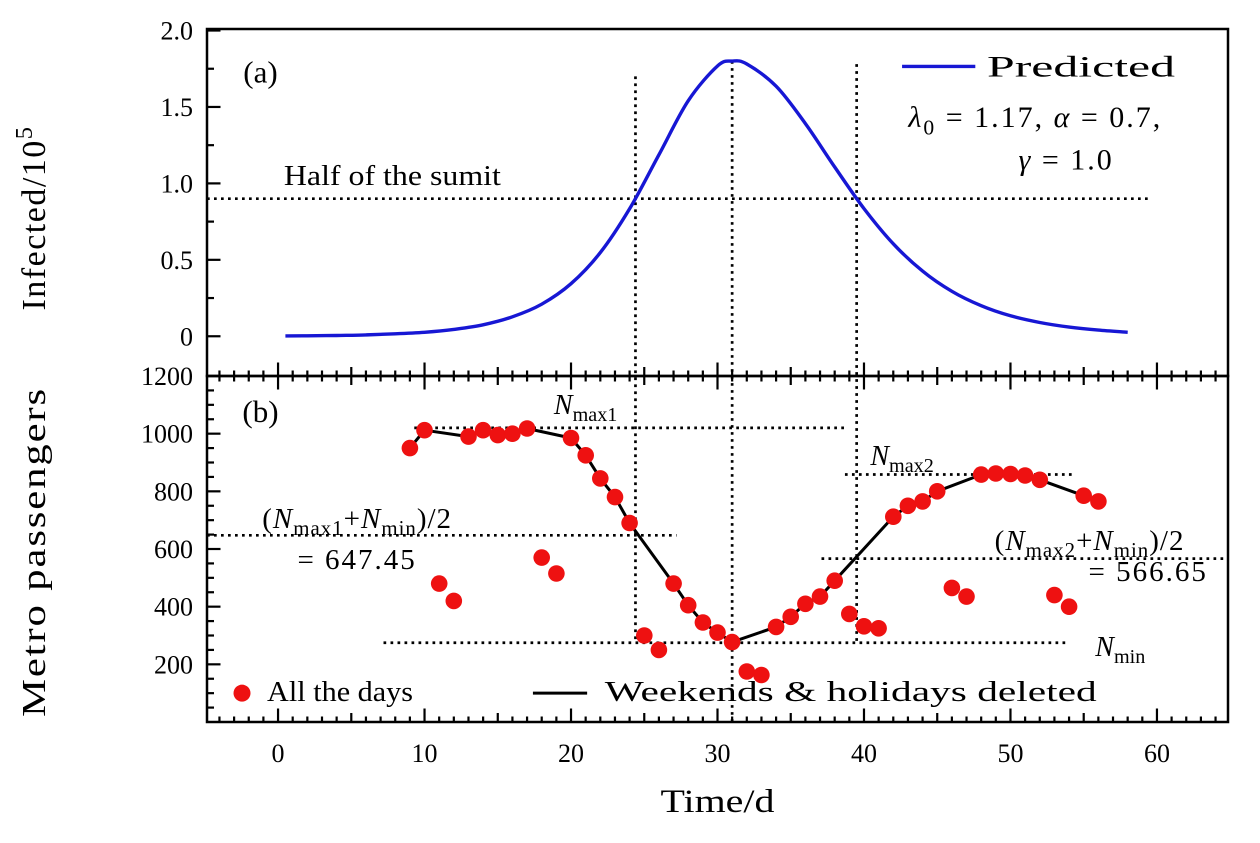 The width and height of the screenshot is (1260, 843). Describe the element at coordinates (278, 753) in the screenshot. I see `x-tick-label: 0` at that location.